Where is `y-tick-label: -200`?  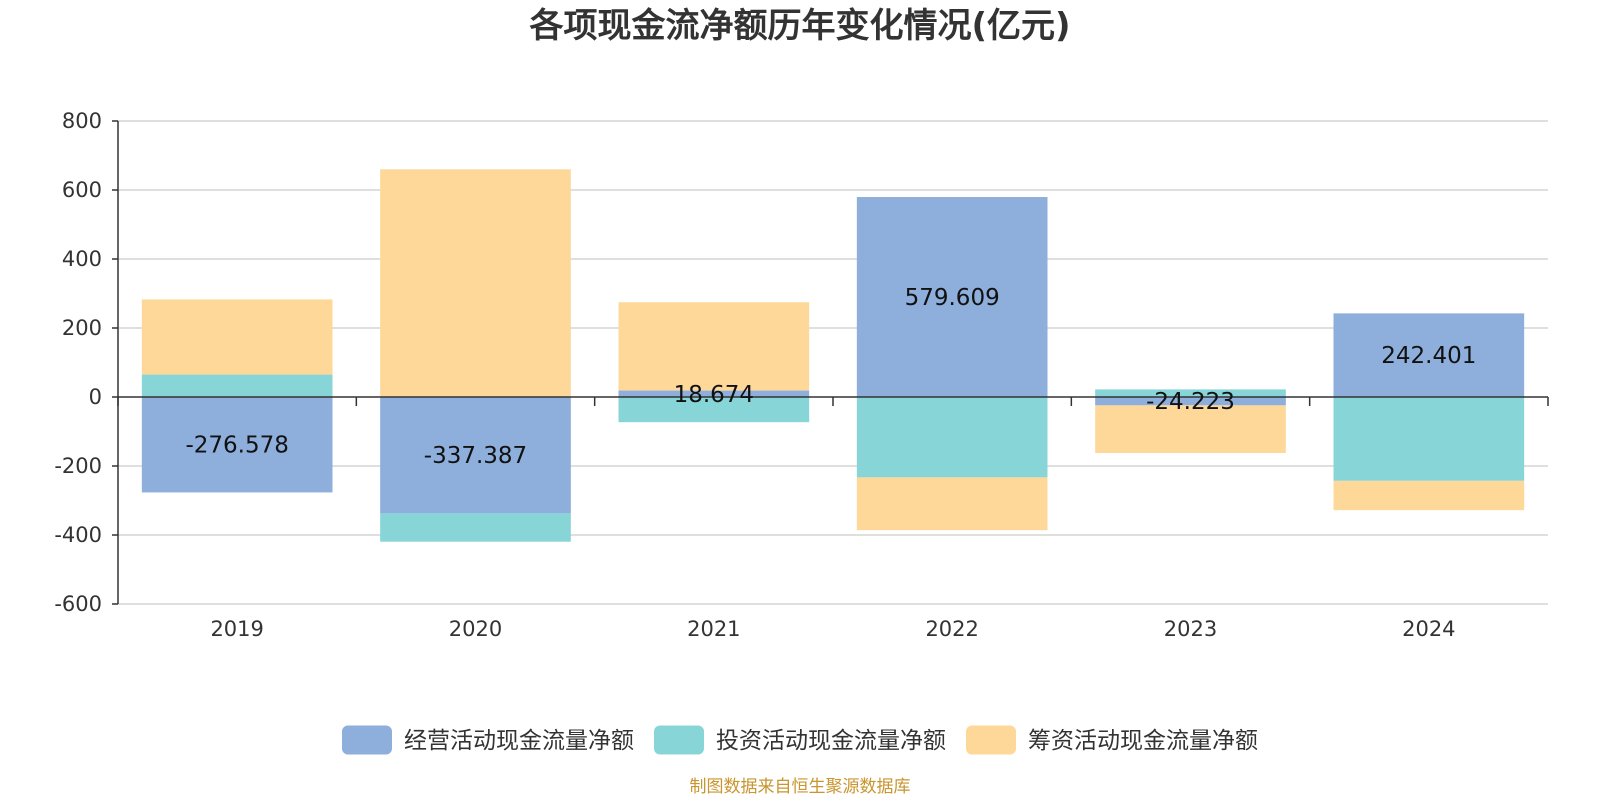 y-tick-label: -200 is located at coordinates (78, 466).